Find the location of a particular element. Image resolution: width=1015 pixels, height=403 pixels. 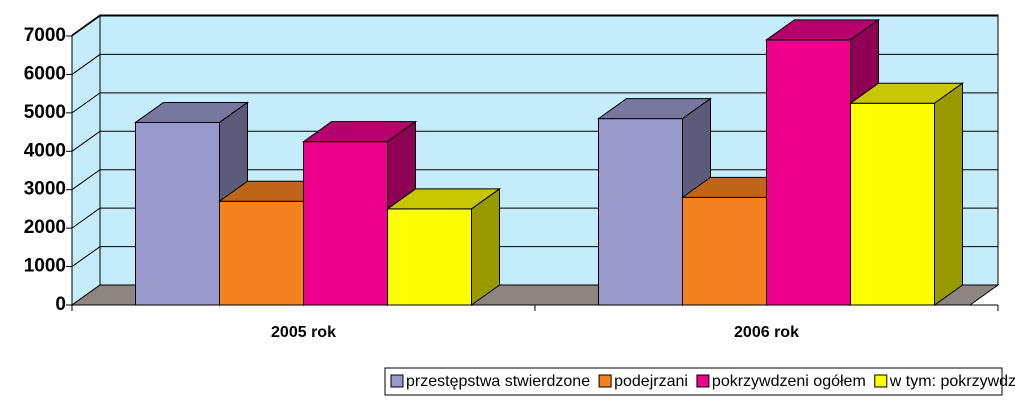

y-tick-label: 3000 is located at coordinates (45, 189).